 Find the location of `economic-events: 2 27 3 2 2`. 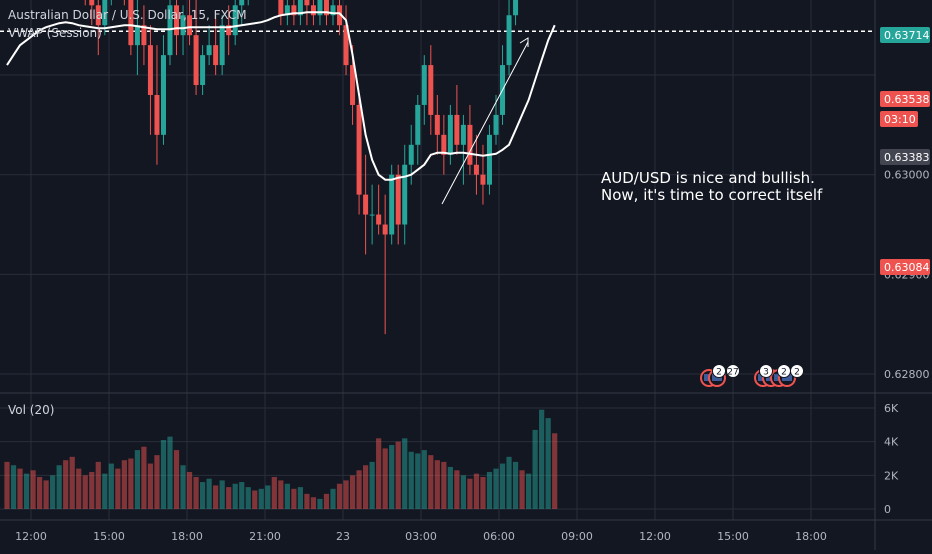

economic-events: 2 27 3 2 2 is located at coordinates (752, 375).